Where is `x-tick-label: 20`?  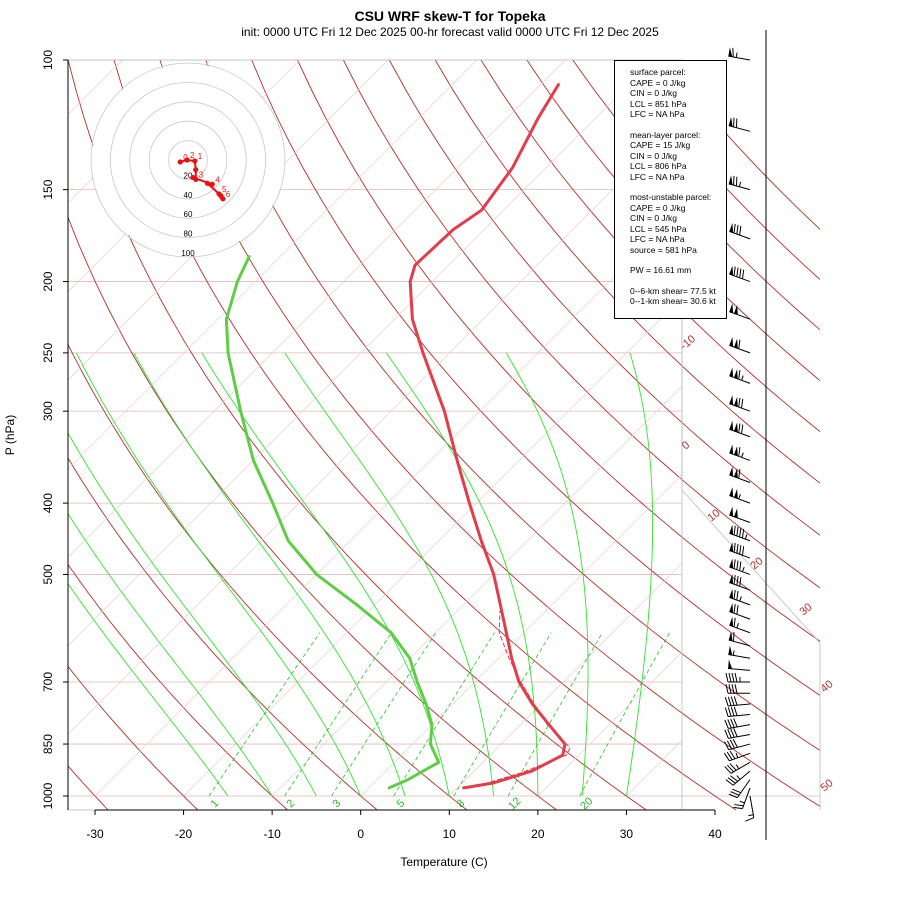
x-tick-label: 20 is located at coordinates (538, 834).